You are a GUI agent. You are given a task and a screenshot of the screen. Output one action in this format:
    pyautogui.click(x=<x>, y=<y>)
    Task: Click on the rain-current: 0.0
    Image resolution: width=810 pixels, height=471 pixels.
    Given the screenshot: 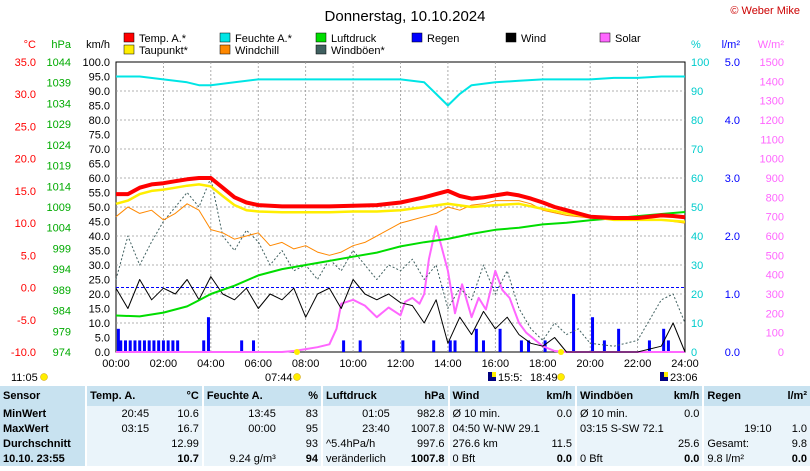 What is the action you would take?
    pyautogui.click(x=792, y=458)
    